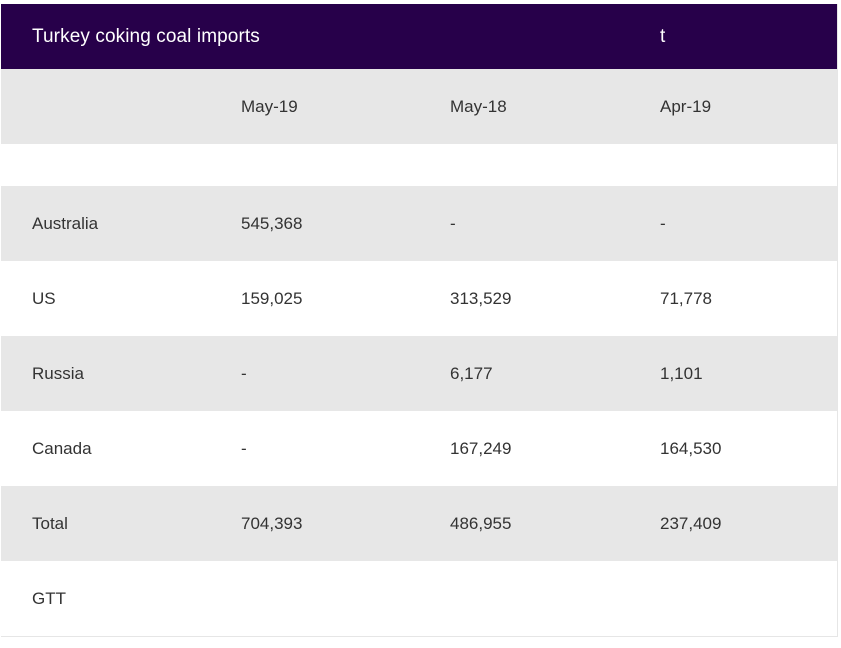  Describe the element at coordinates (419, 106) in the screenshot. I see `column-header-row: May-19 May-18 Apr-19` at that location.